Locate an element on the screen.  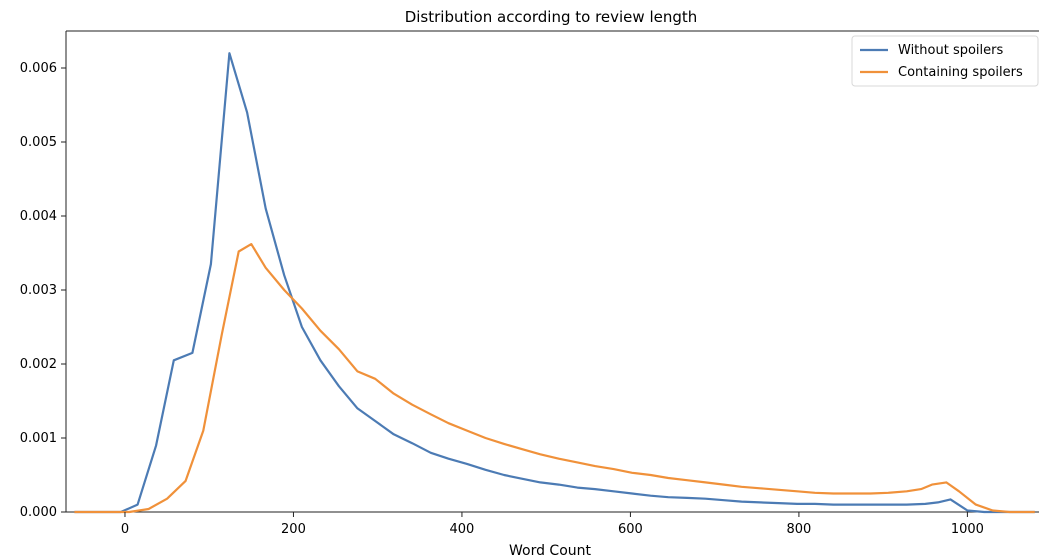
x-tick-label: 1000 is located at coordinates (967, 529).